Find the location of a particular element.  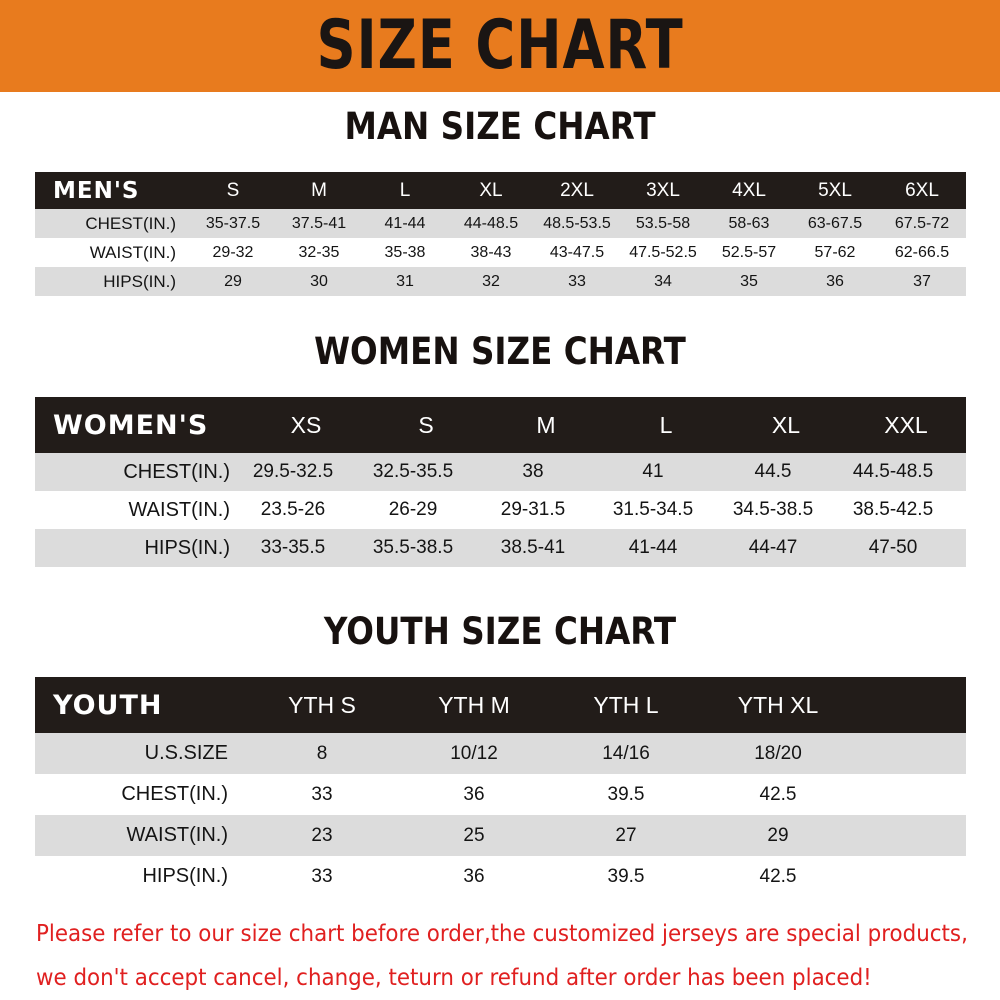

women-cell-r3-c3: 38.5-41 is located at coordinates (533, 547).